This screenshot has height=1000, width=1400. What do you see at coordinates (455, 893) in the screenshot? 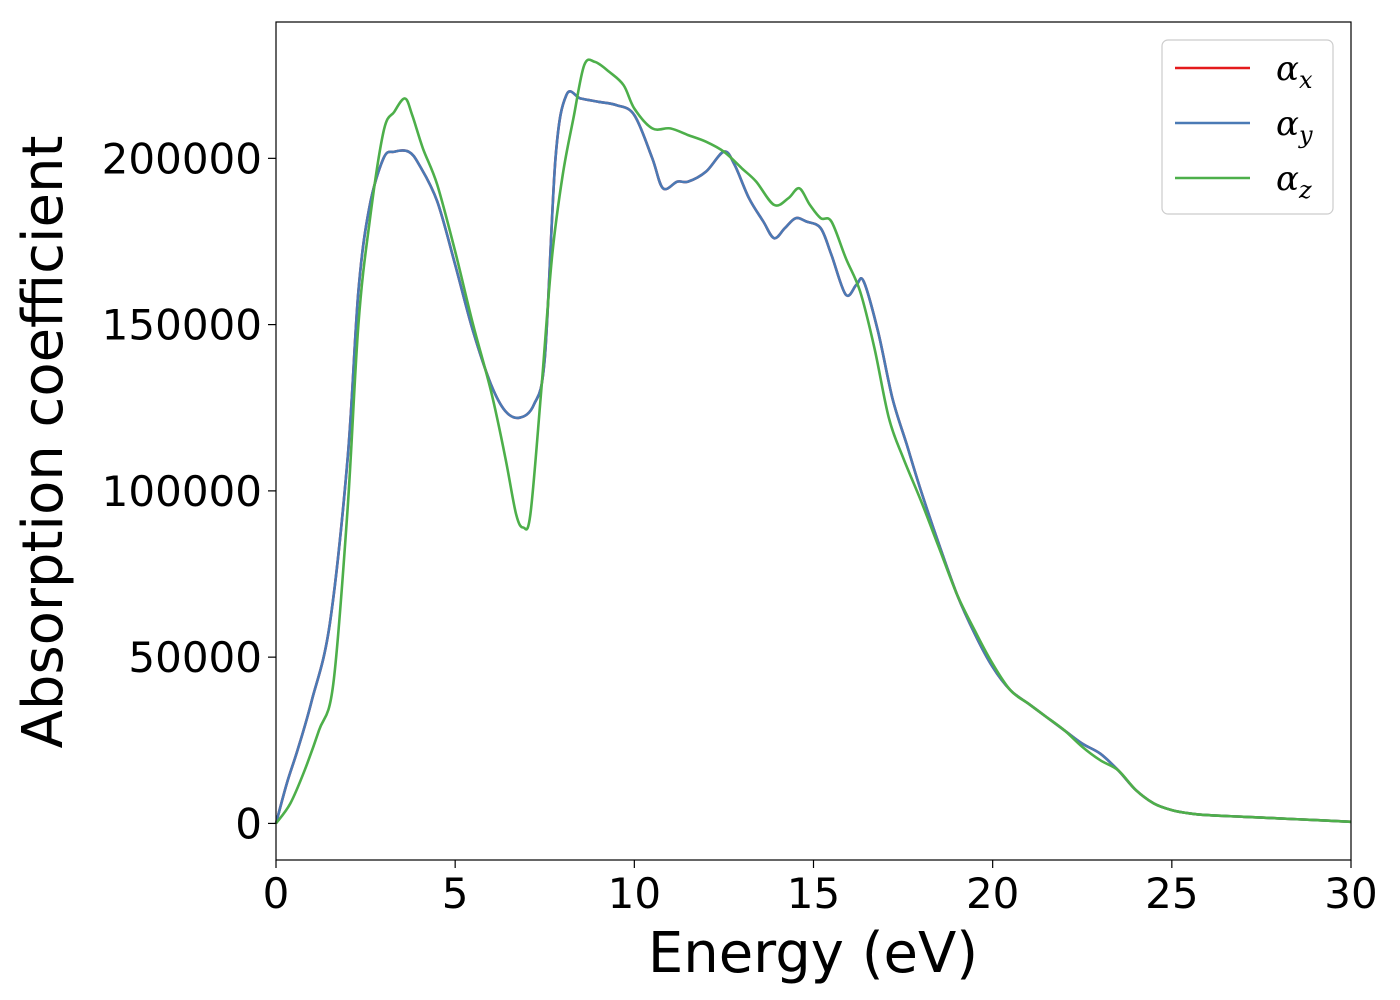
I see `x-tick-label: 5` at bounding box center [455, 893].